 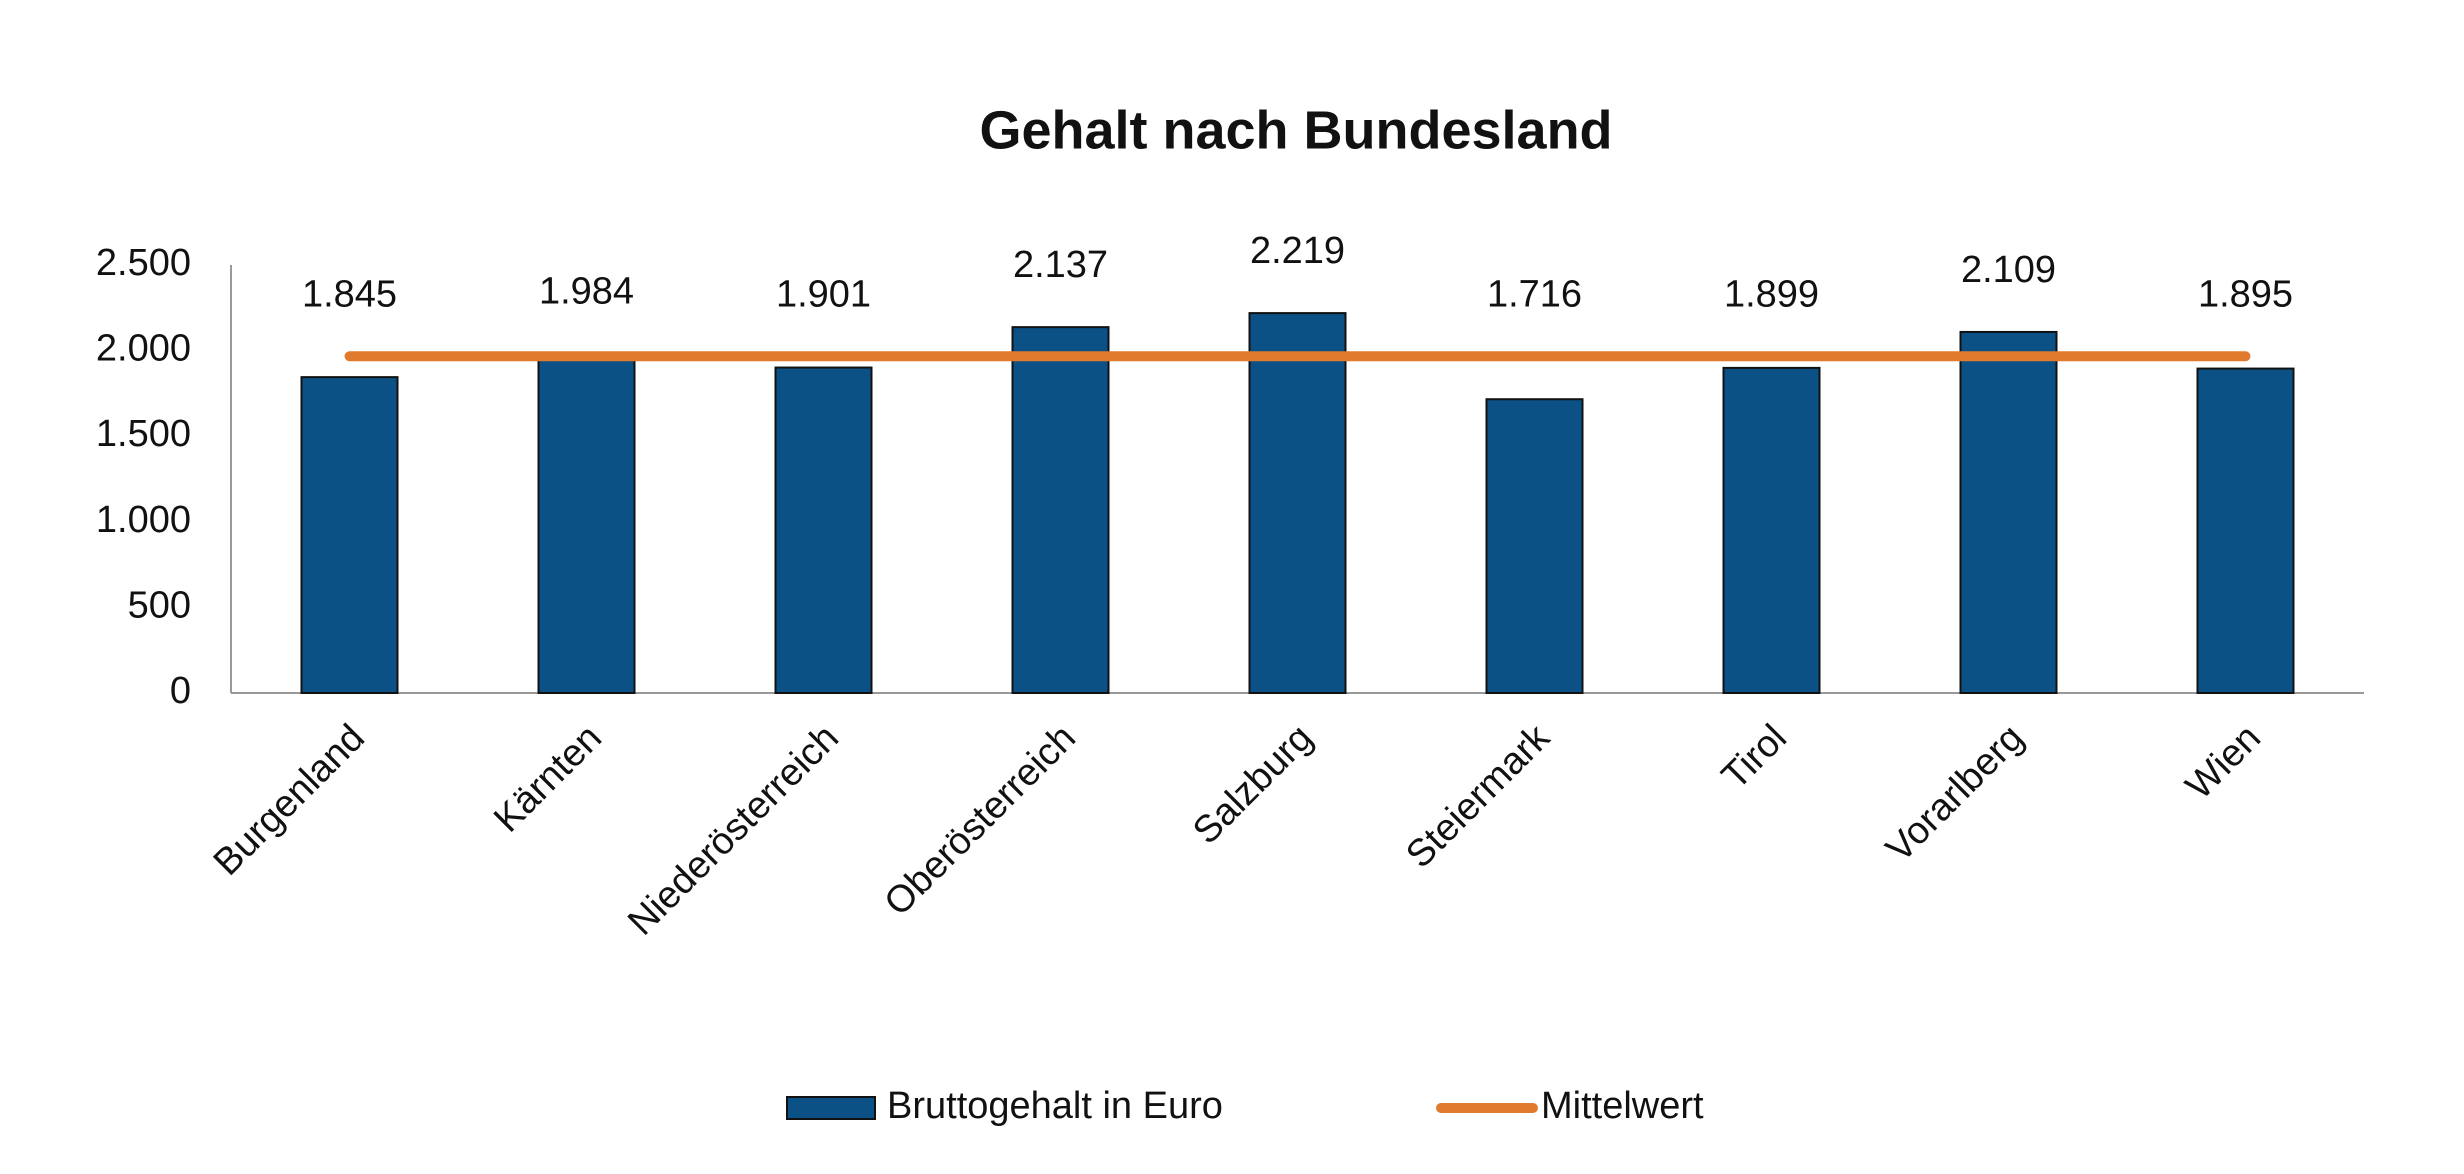 What do you see at coordinates (143, 263) in the screenshot?
I see `y-tick-label: 2.500` at bounding box center [143, 263].